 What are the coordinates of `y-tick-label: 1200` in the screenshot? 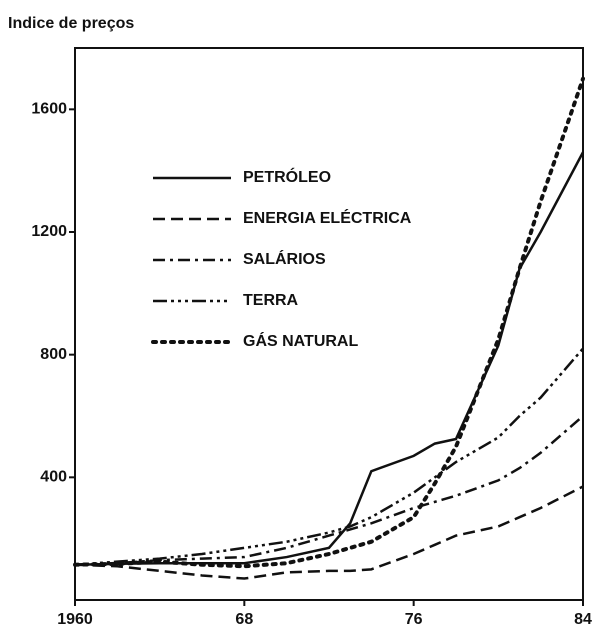 It's located at (49, 231).